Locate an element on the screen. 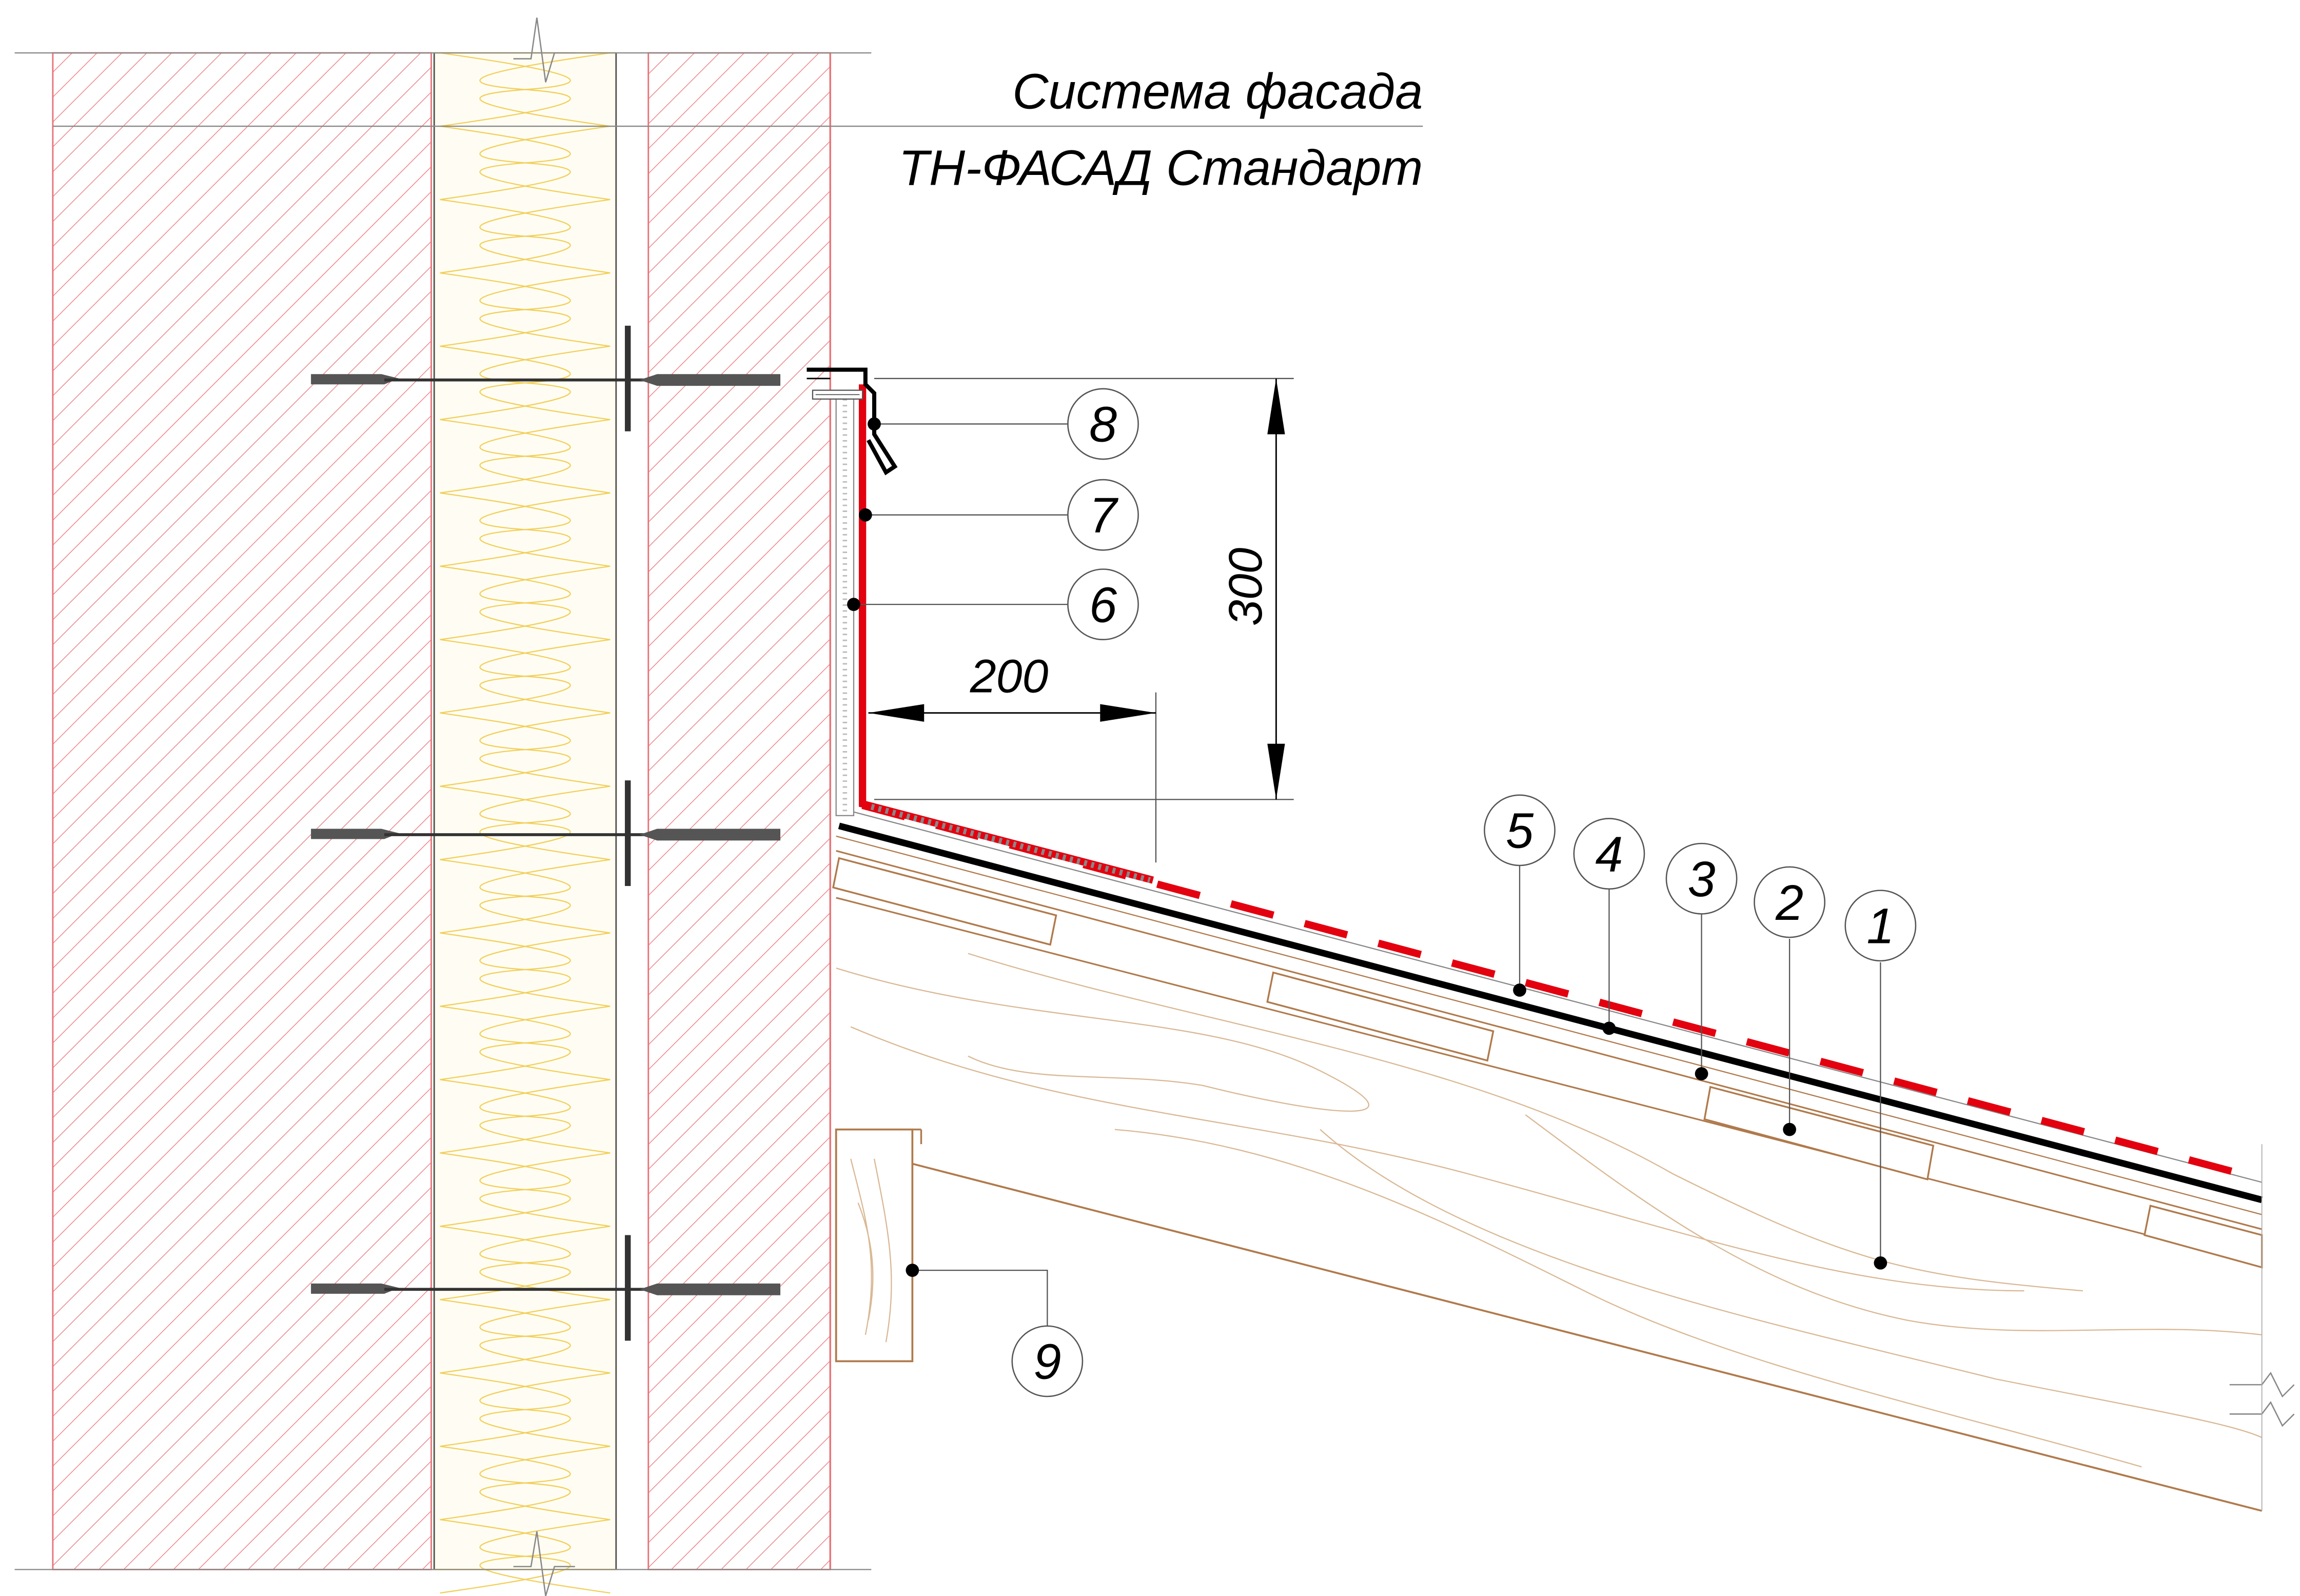 The height and width of the screenshot is (1596, 2300). timber-beam is located at coordinates (878, 1245).